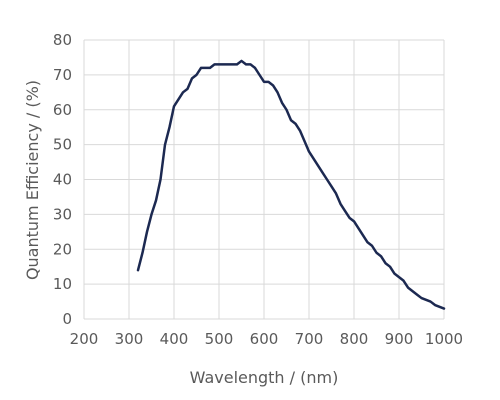 The width and height of the screenshot is (500, 400). Describe the element at coordinates (354, 339) in the screenshot. I see `x-tick-label: 800` at that location.